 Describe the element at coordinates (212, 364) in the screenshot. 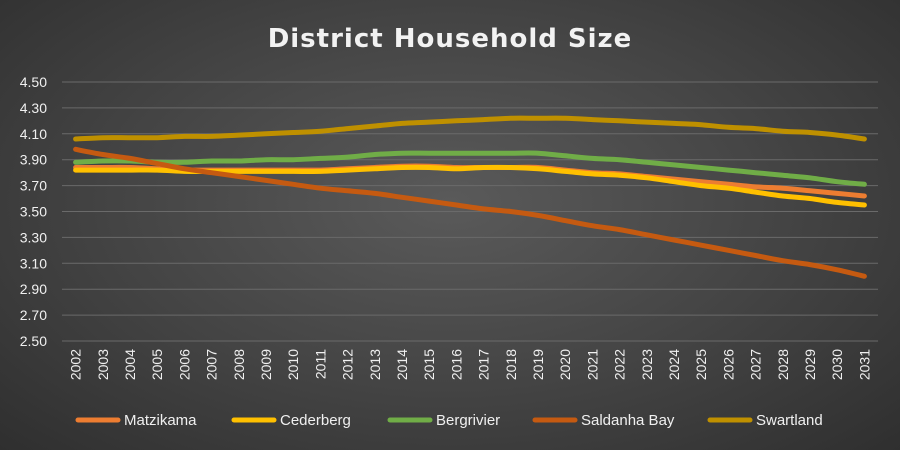

I see `x-tick-label: 2007` at that location.